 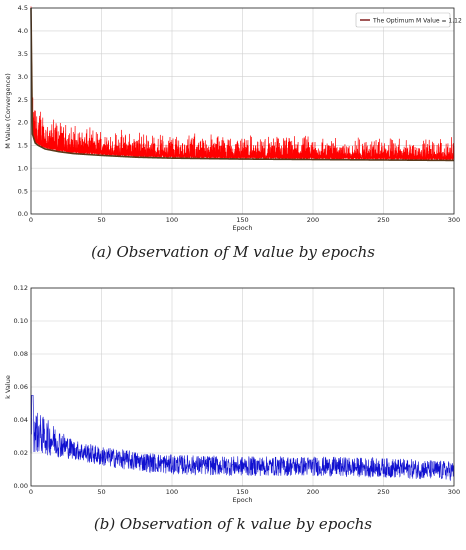 I want to click on b-ytick-label: 0.08, so click(x=21, y=354).